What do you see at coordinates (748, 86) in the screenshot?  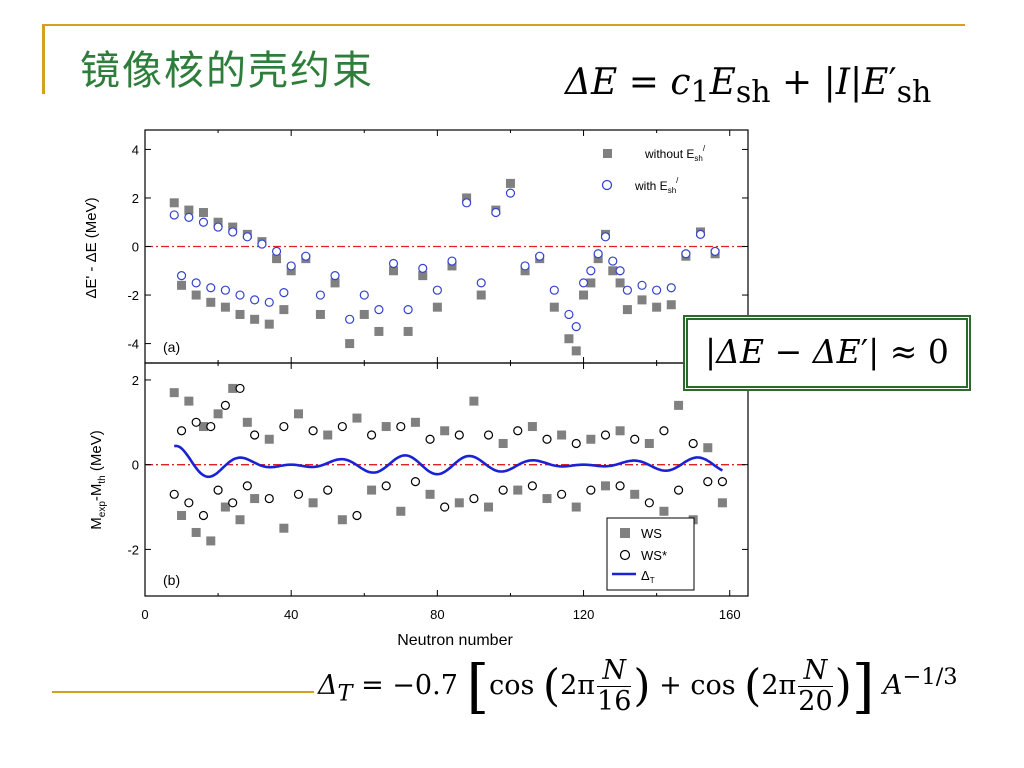 I see `formula-shell-energy: ΔE = c1Esh + |I|E′sh` at bounding box center [748, 86].